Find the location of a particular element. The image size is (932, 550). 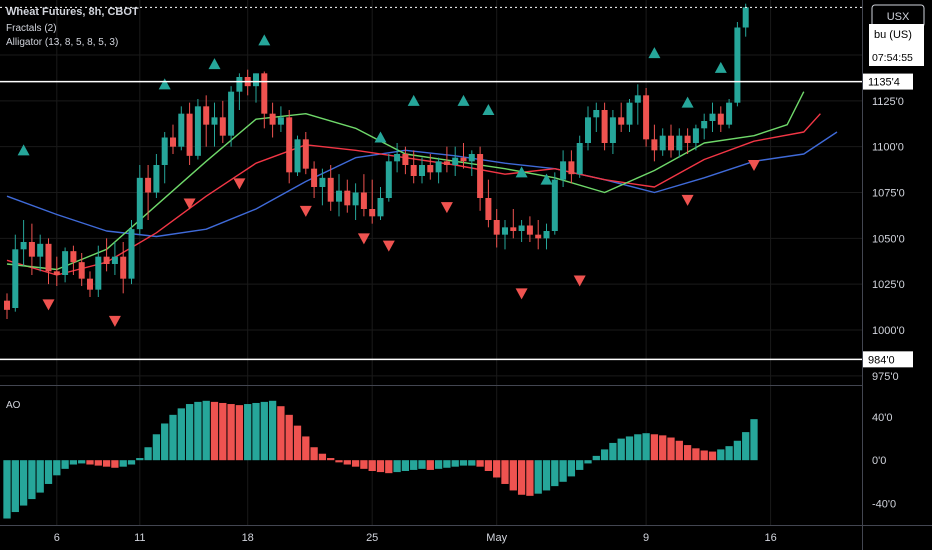

ao-tick-label: 0'0 is located at coordinates (879, 461).